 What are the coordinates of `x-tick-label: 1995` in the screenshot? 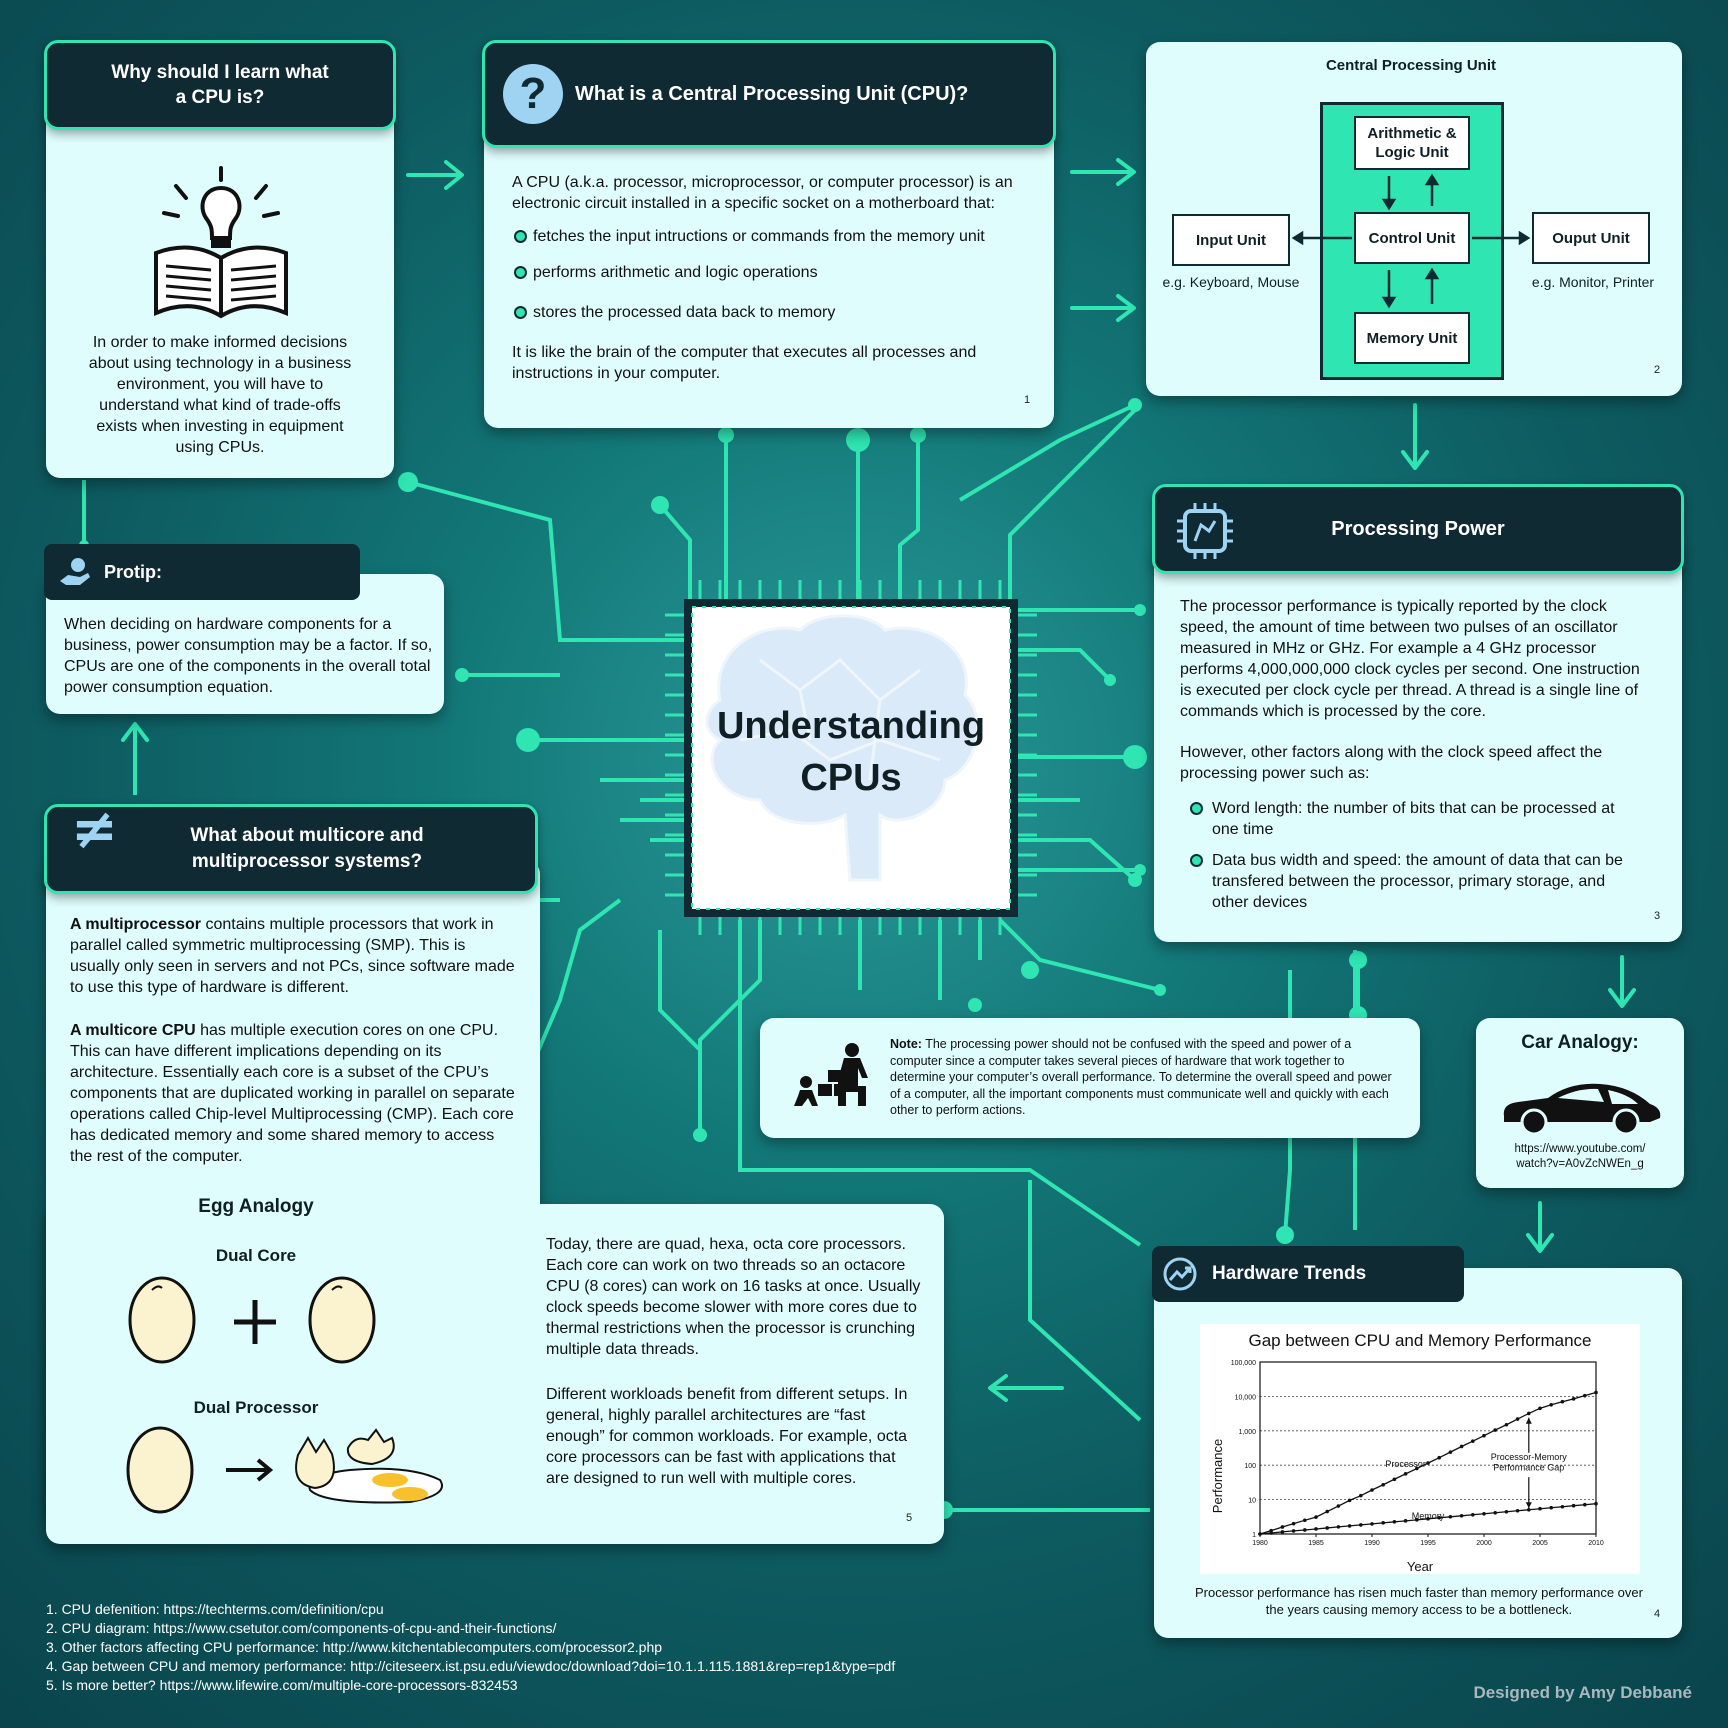 It's located at (1428, 1543).